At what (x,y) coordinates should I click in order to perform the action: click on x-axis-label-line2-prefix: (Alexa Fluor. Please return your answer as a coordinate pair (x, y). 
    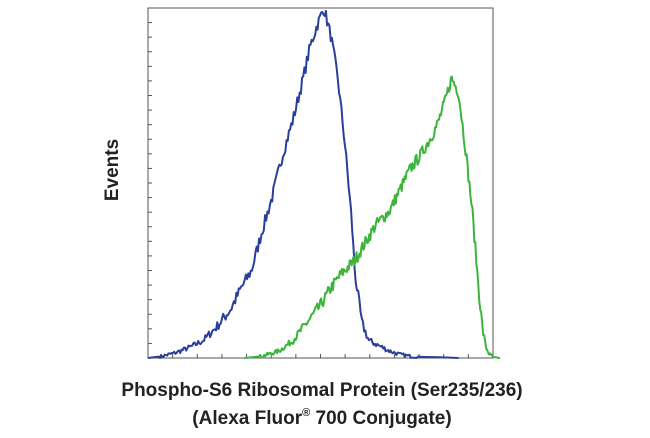
    Looking at the image, I should click on (247, 418).